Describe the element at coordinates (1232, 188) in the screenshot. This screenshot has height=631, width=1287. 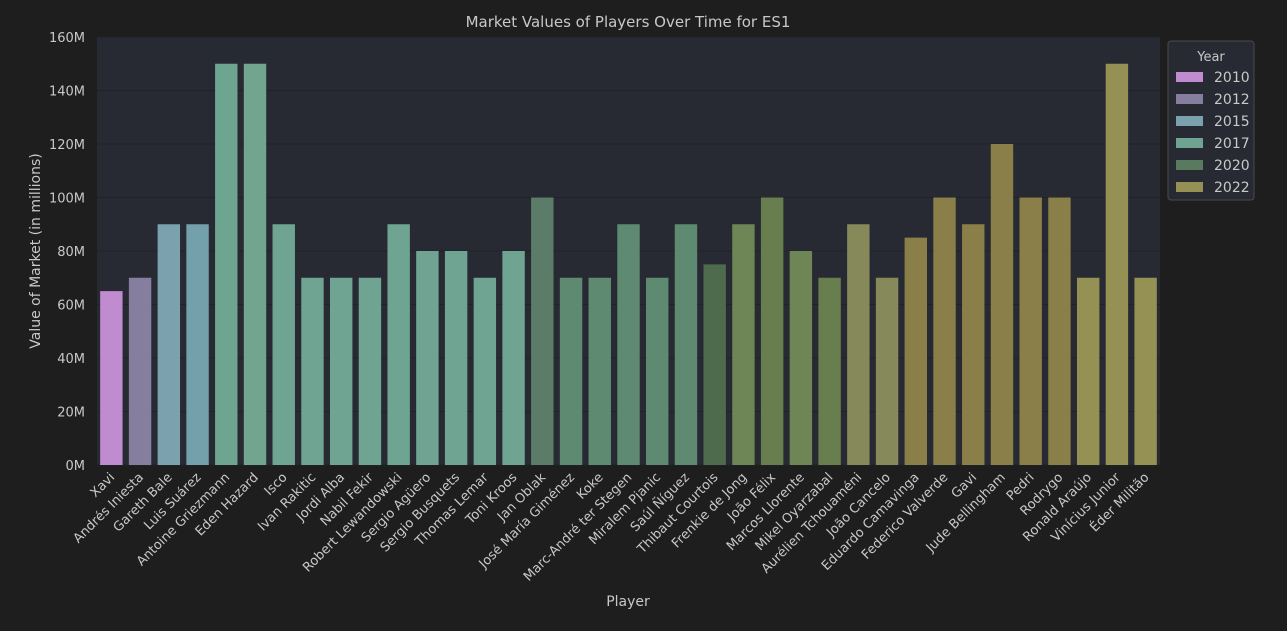
I see `legend-label: 2022` at that location.